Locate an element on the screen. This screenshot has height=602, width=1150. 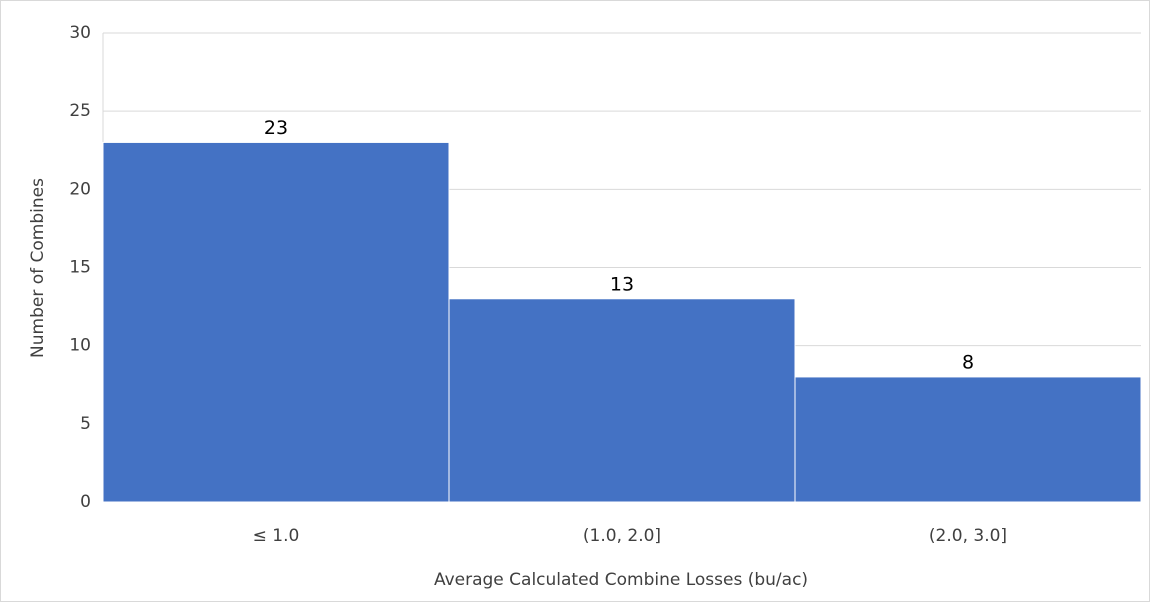
y-tick-label: 25 is located at coordinates (80, 111).